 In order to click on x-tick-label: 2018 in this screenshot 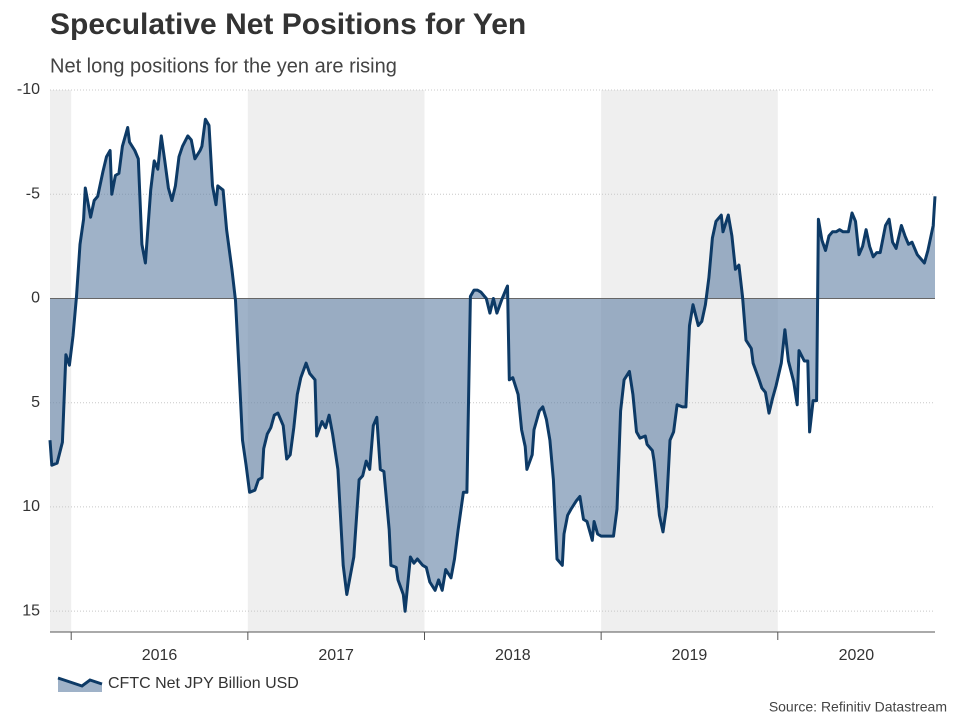, I will do `click(513, 655)`.